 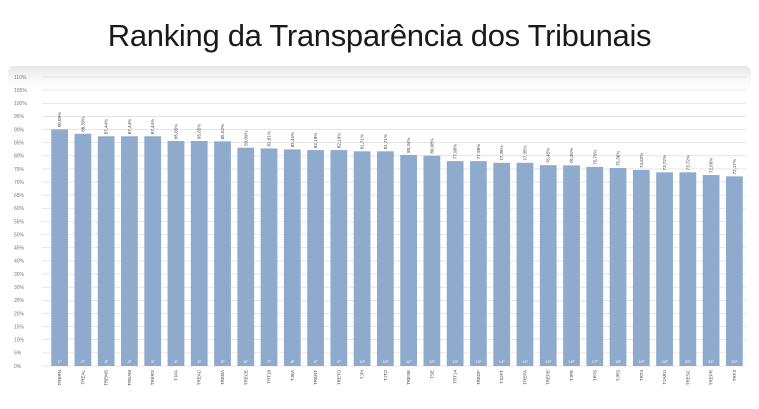 What do you see at coordinates (246, 361) in the screenshot?
I see `bar-rank-label: 6º` at bounding box center [246, 361].